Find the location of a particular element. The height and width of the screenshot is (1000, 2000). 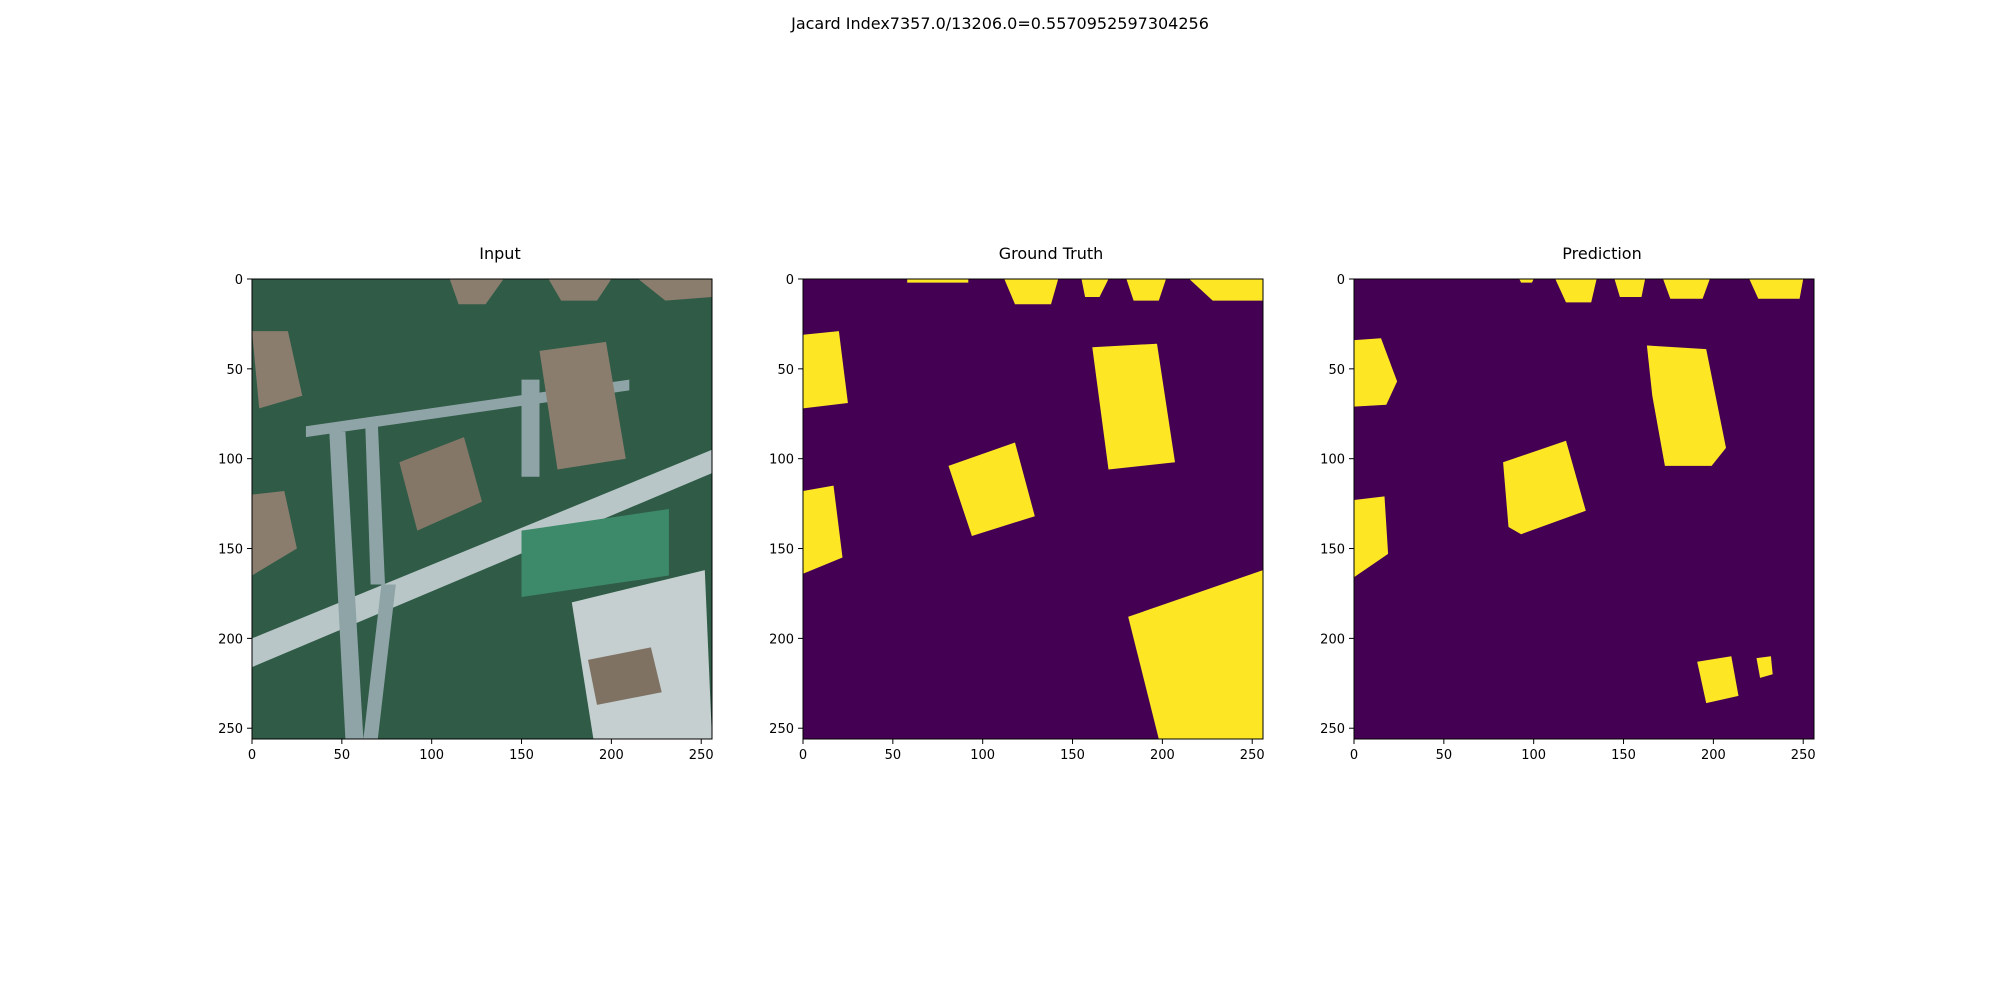

prediction-mask-axes: 0 50 100 150 200 250 0 50 100 150 200 250 is located at coordinates (1568, 518).